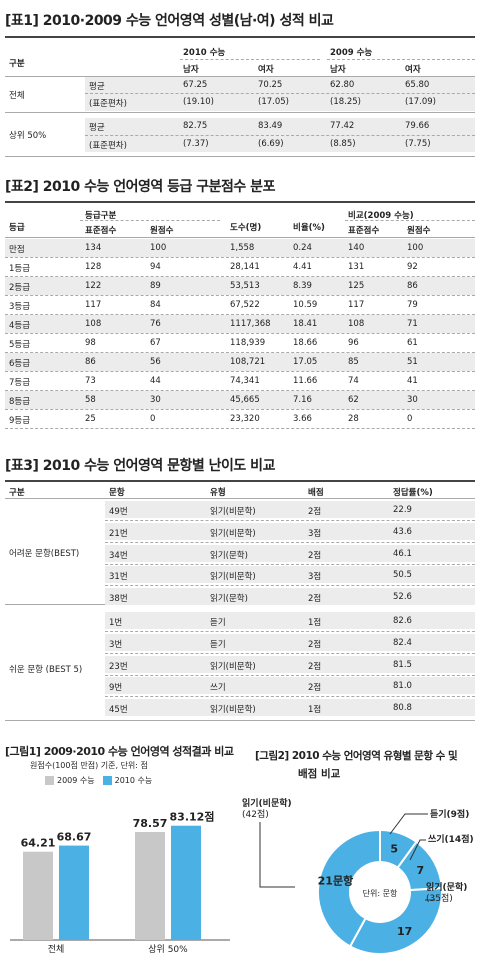  What do you see at coordinates (342, 85) in the screenshot?
I see `table1-value: 62.80` at bounding box center [342, 85].